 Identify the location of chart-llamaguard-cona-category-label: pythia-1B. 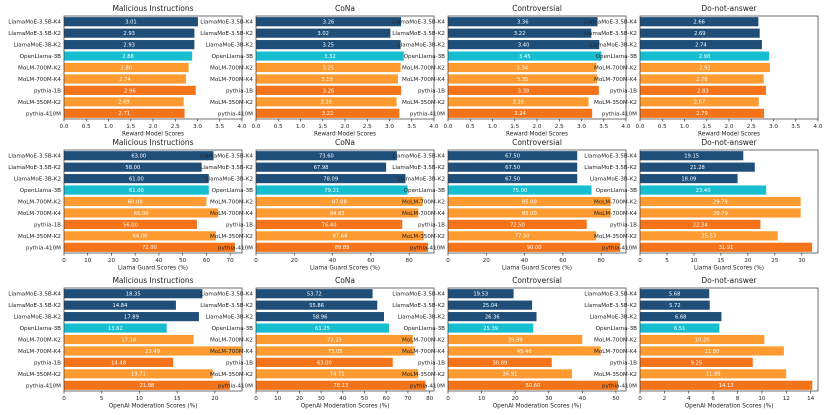
(239, 225).